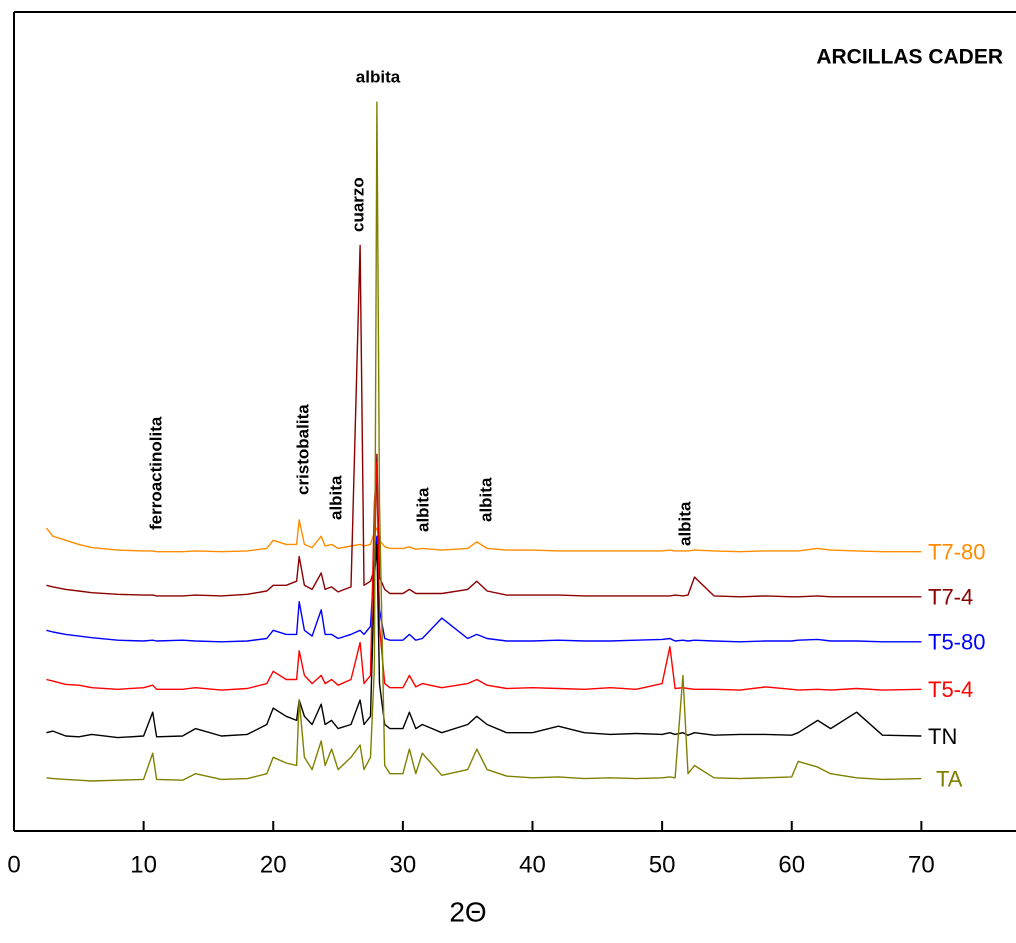 The width and height of the screenshot is (1016, 943). Describe the element at coordinates (956, 552) in the screenshot. I see `series-label: T7-80` at that location.